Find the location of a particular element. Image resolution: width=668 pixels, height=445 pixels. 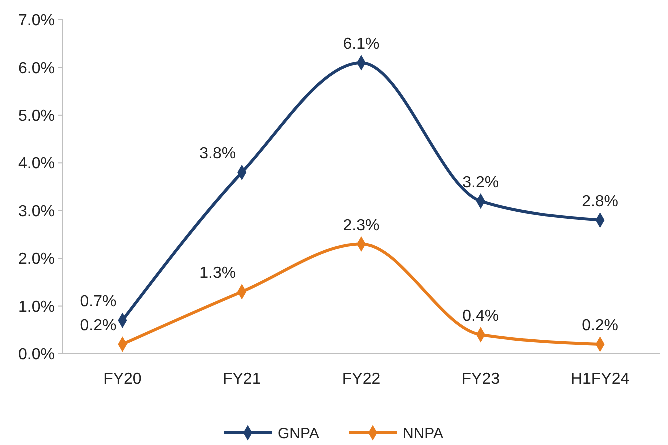

data-label: 2.8% is located at coordinates (600, 201).